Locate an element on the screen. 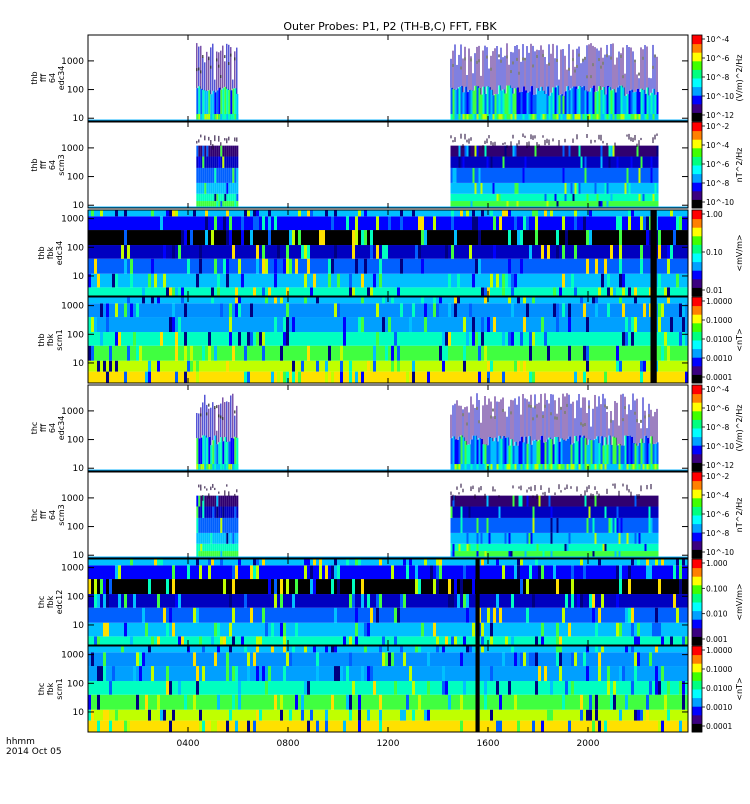  colorbar-tick-label: 0.01 is located at coordinates (714, 290).